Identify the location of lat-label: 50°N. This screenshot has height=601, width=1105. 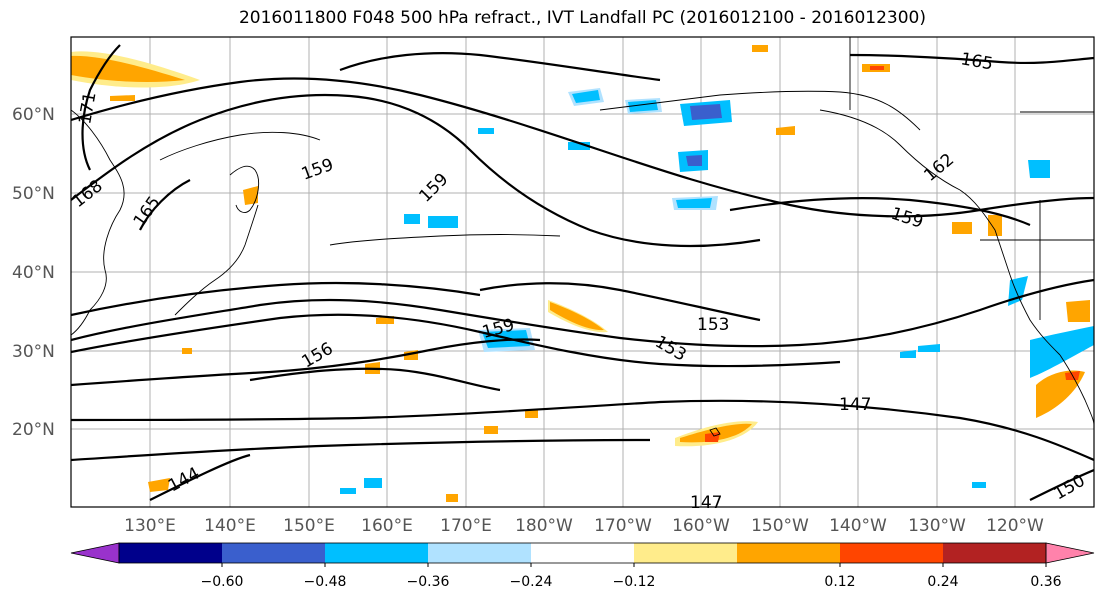
(33, 194).